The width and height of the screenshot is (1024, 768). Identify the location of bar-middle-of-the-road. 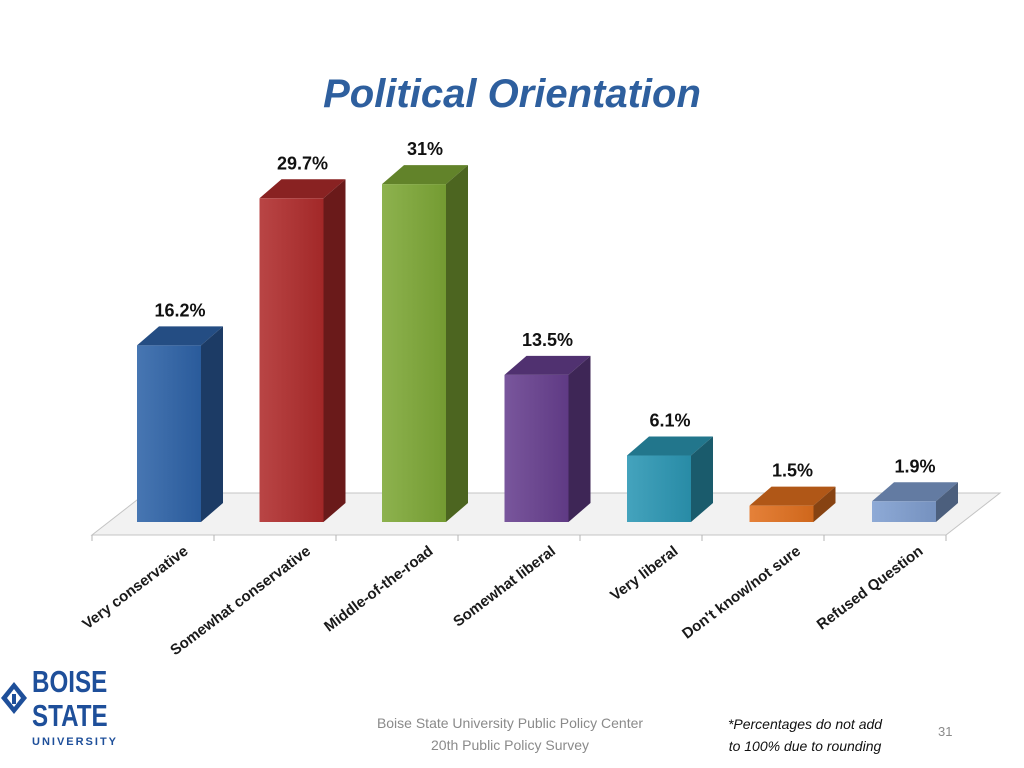
(425, 343).